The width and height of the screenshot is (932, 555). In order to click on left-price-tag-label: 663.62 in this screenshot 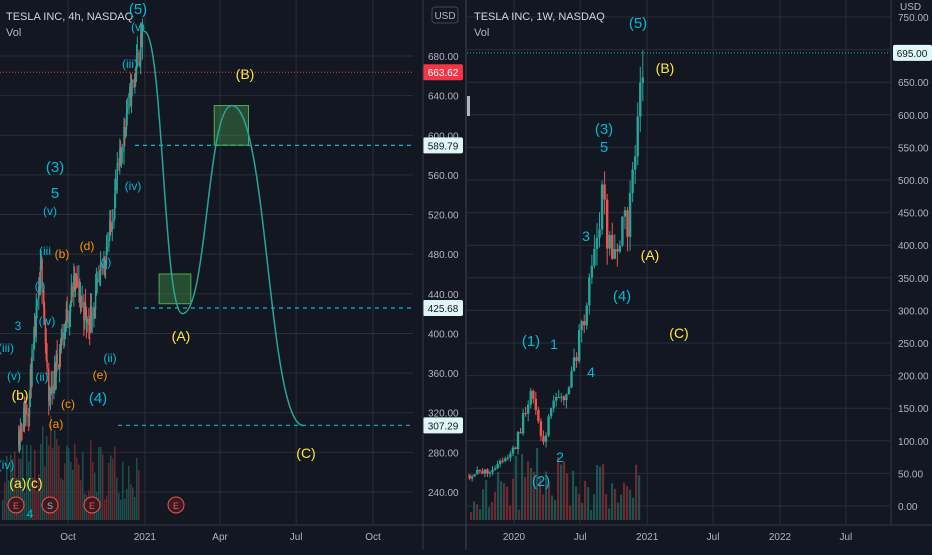, I will do `click(443, 73)`.